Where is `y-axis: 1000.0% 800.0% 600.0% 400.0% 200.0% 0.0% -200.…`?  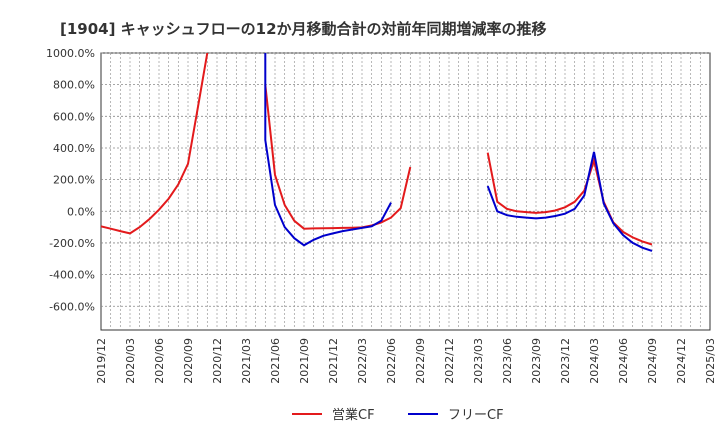
y-axis: 1000.0% 800.0% 600.0% 400.0% 200.0% 0.0% -200.… is located at coordinates (70, 180).